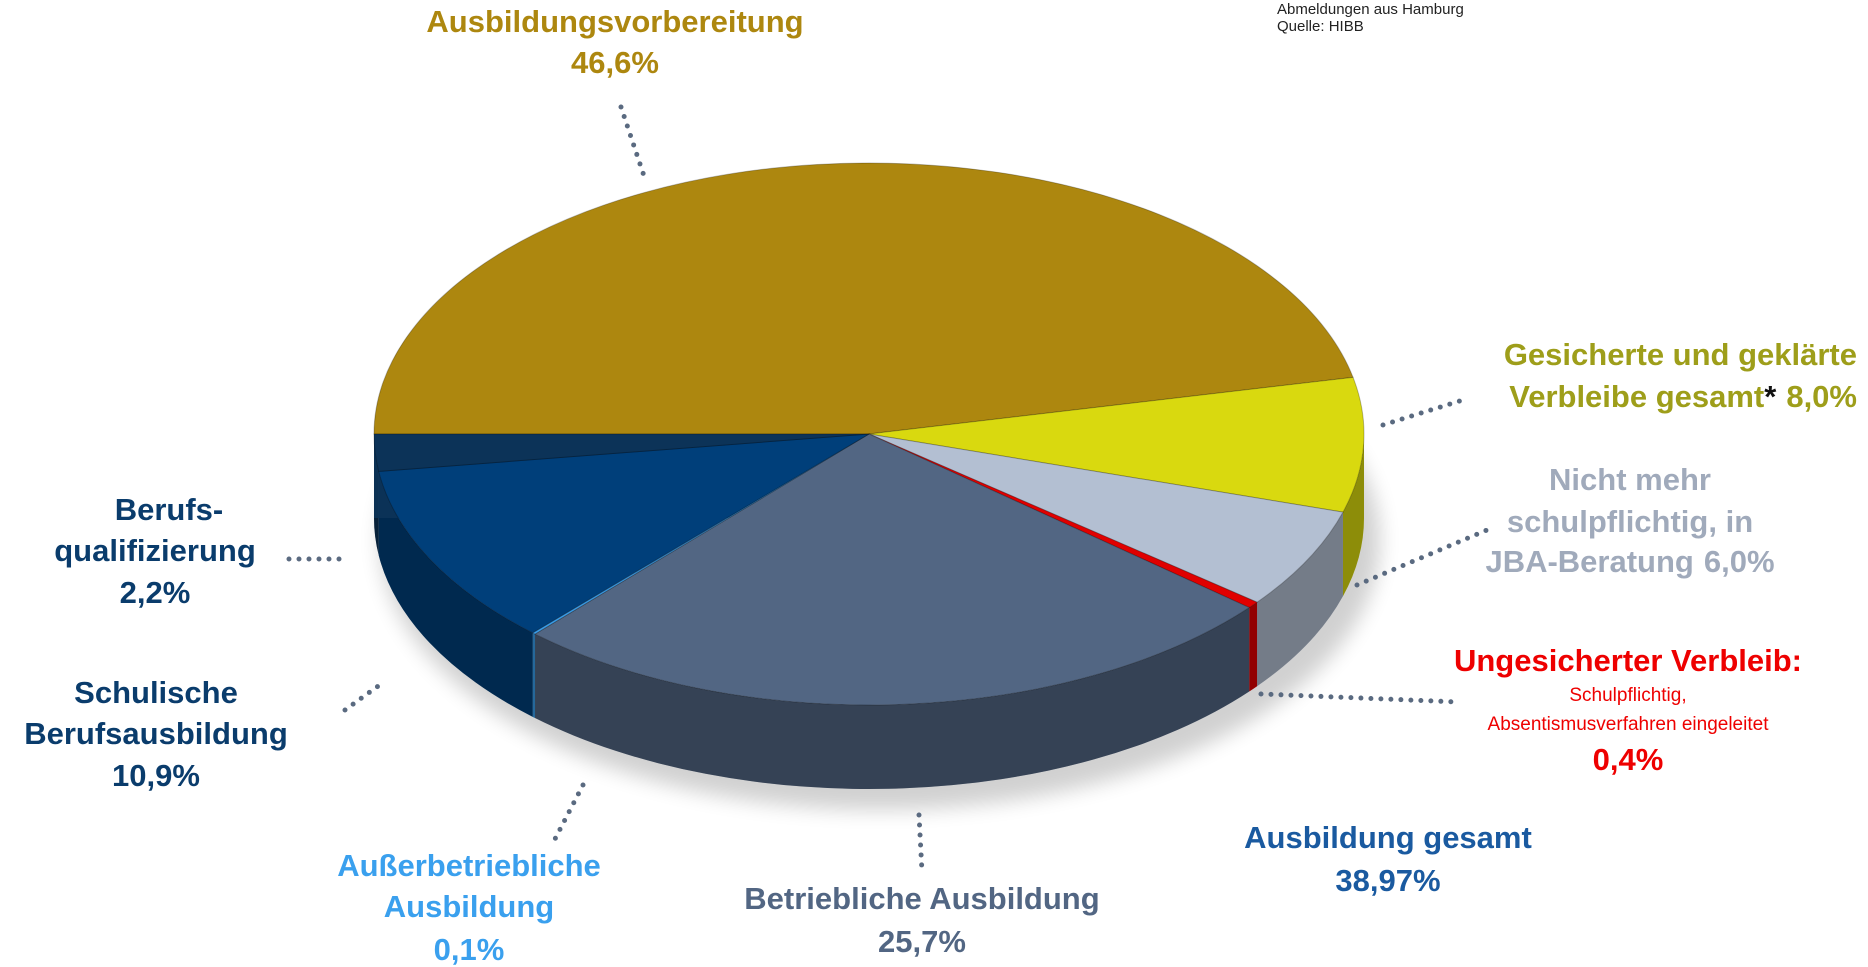 This screenshot has width=1868, height=967. What do you see at coordinates (1821, 396) in the screenshot?
I see `value-label: 8,0%` at bounding box center [1821, 396].